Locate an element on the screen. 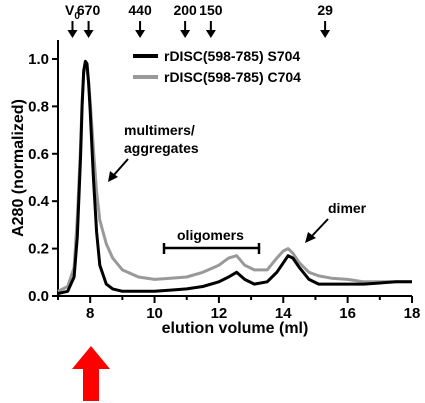 This screenshot has height=403, width=425. dimer-arrow is located at coordinates (317, 230).